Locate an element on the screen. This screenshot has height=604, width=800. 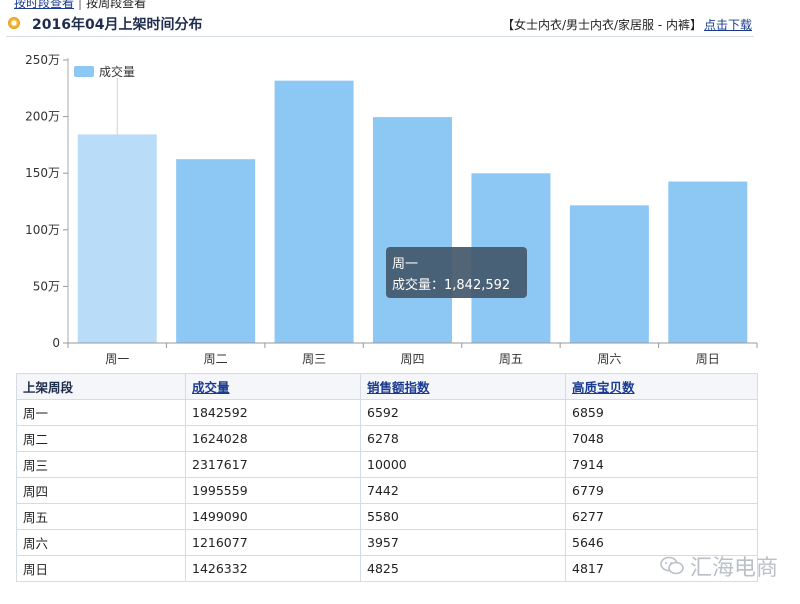
table-cell: 4817 is located at coordinates (661, 568).